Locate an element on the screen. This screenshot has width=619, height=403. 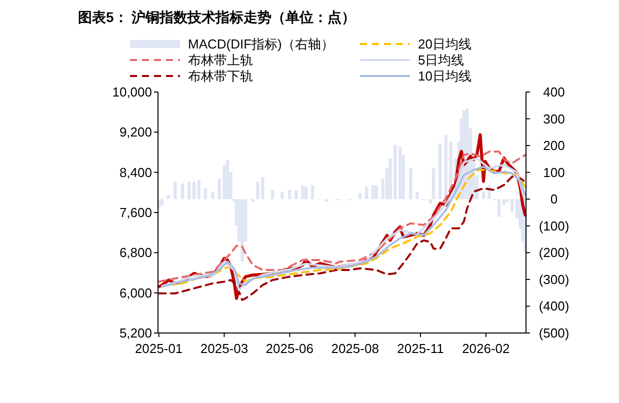
x-tick-label: 2025-06 is located at coordinates (290, 348).